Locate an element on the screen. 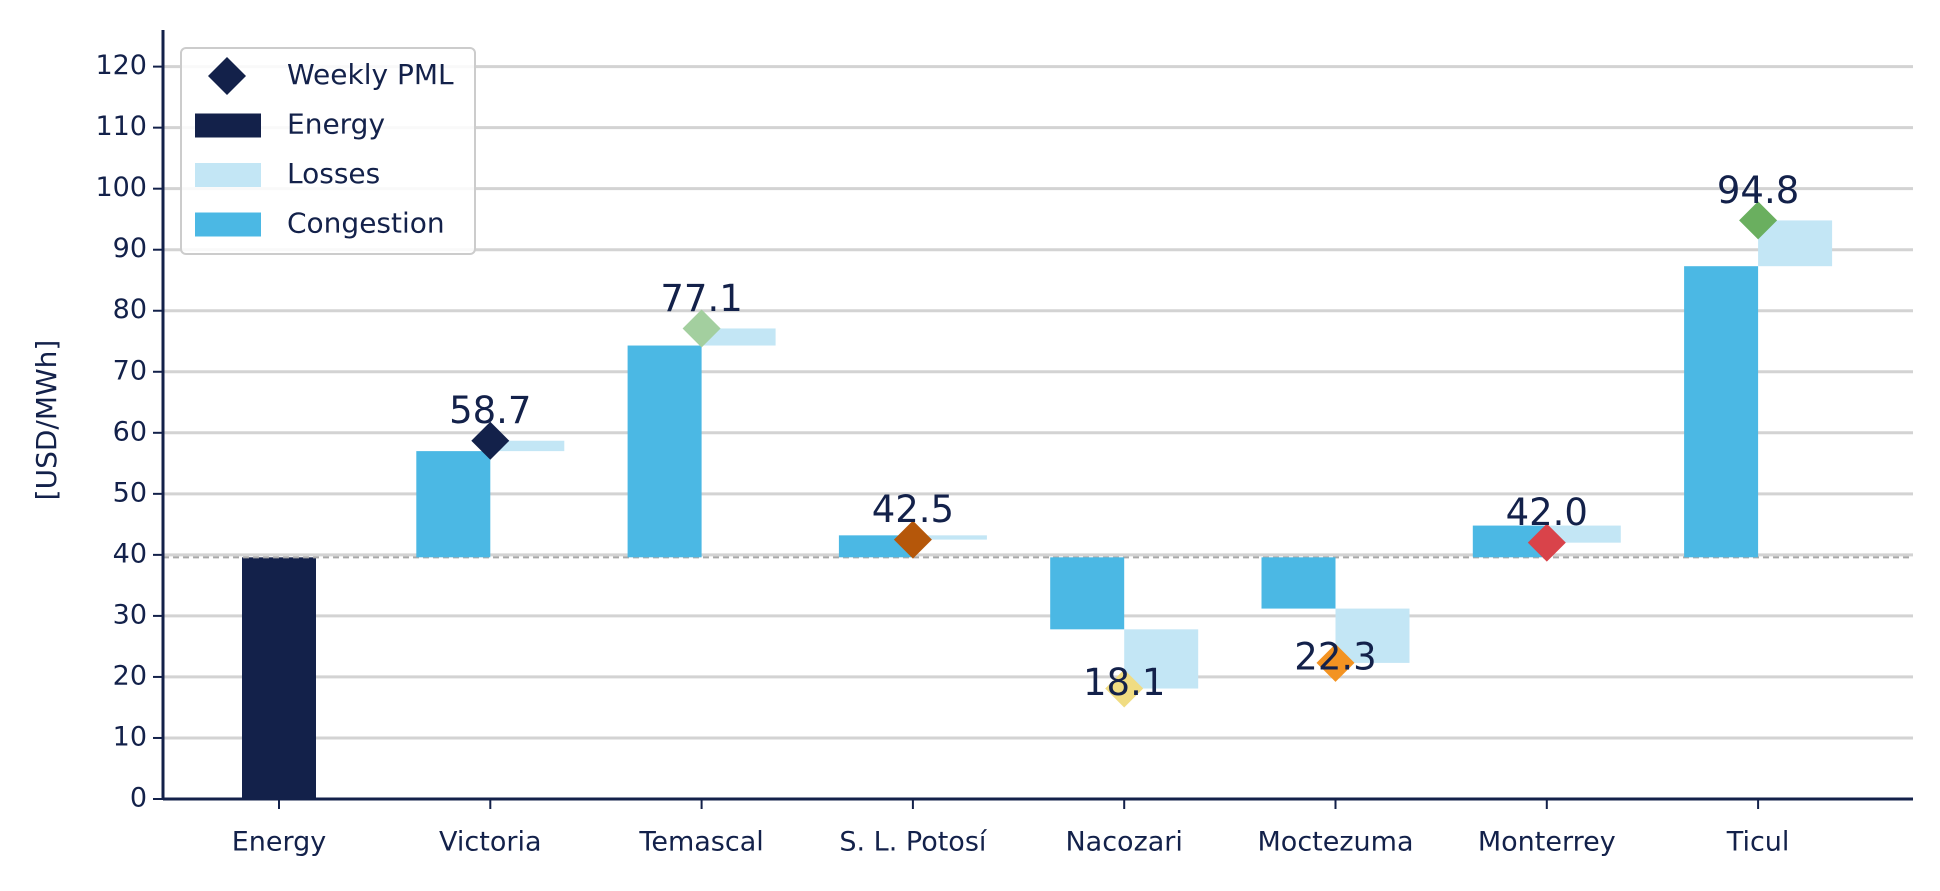  legend-label: Losses is located at coordinates (333, 173).